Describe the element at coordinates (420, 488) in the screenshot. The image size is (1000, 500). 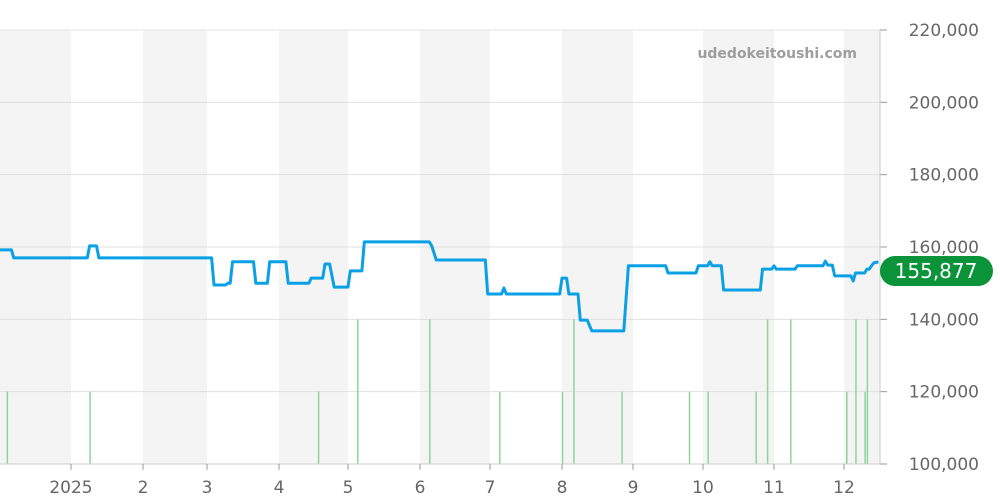
I see `x-tick-label: 6` at that location.